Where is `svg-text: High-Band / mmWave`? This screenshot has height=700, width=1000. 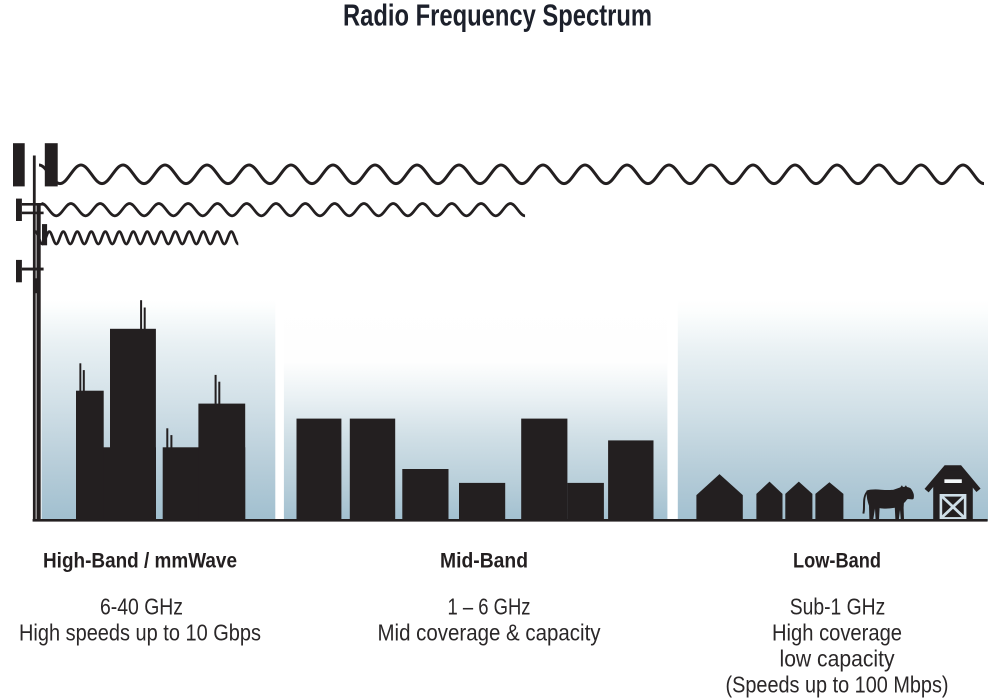
svg-text: High-Band / mmWave is located at coordinates (140, 561).